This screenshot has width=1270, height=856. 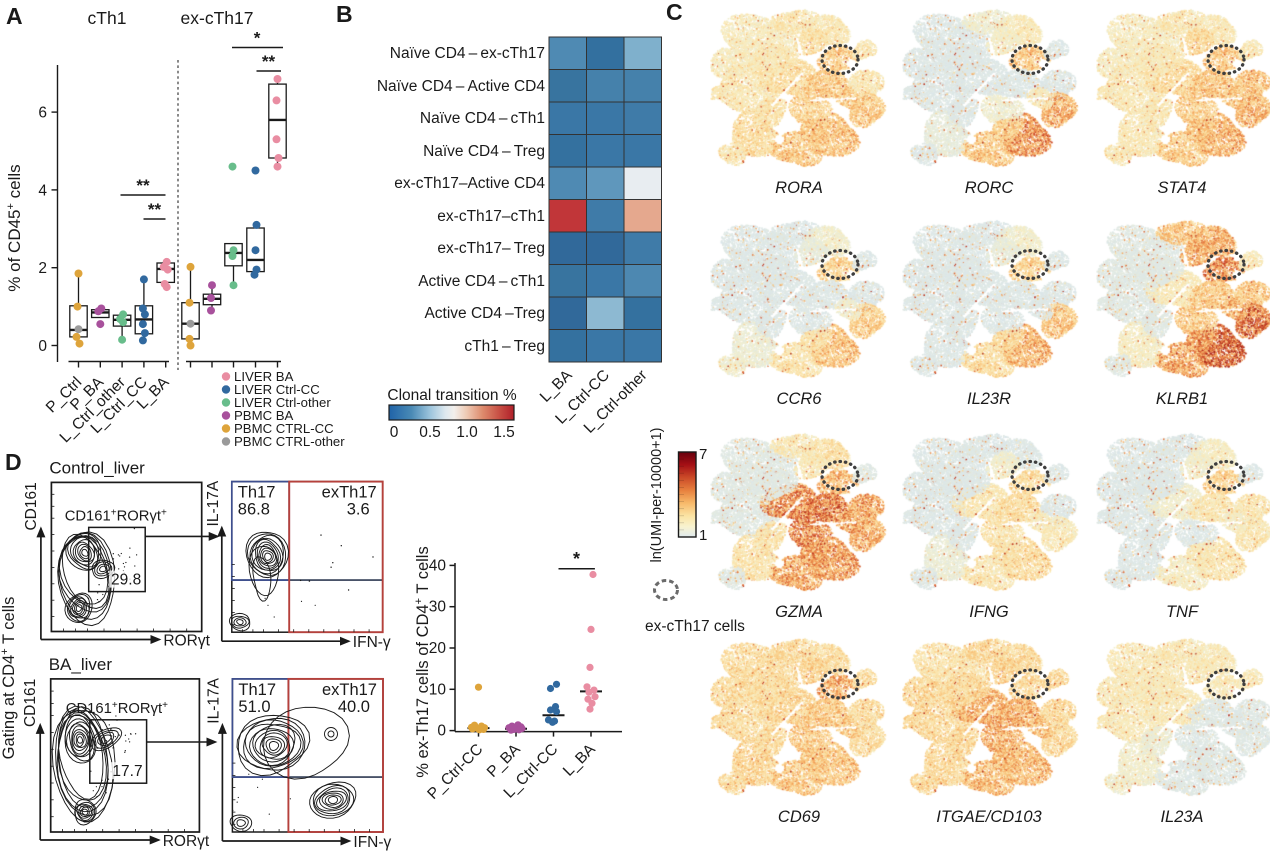 What do you see at coordinates (81, 664) in the screenshot?
I see `svg-text: BA_liver` at bounding box center [81, 664].